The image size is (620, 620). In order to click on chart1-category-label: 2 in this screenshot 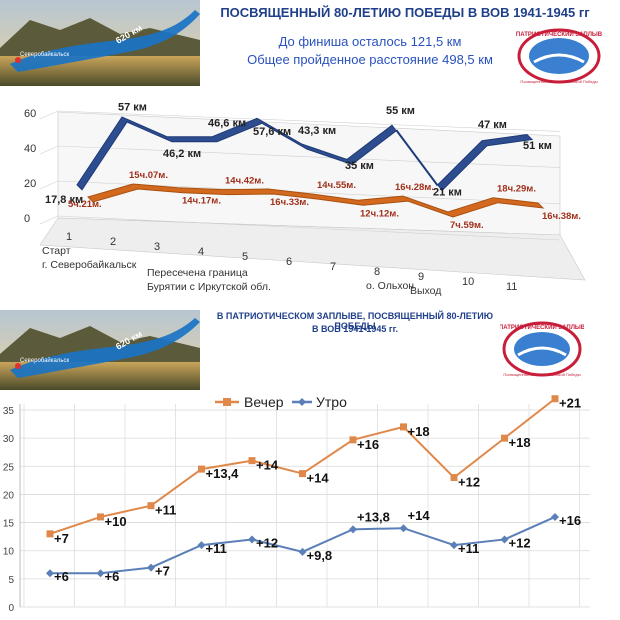, I will do `click(113, 242)`.